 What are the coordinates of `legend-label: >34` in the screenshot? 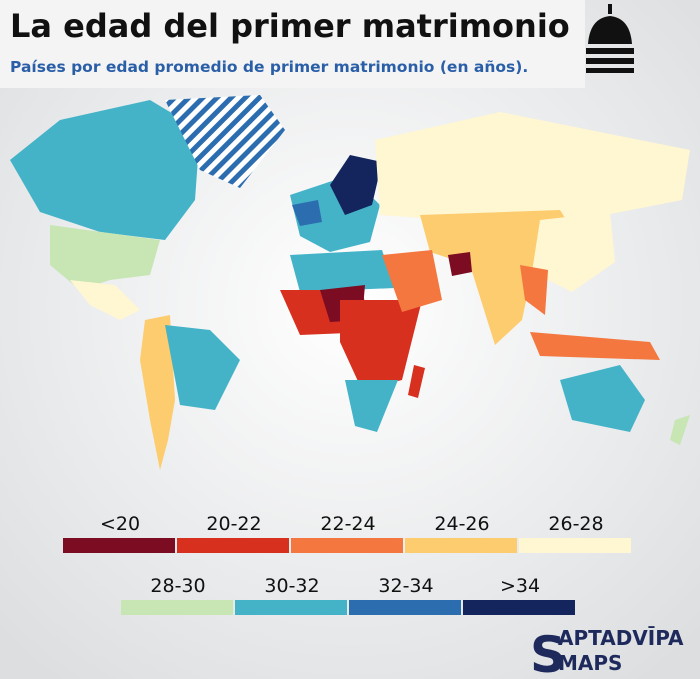 It's located at (520, 586).